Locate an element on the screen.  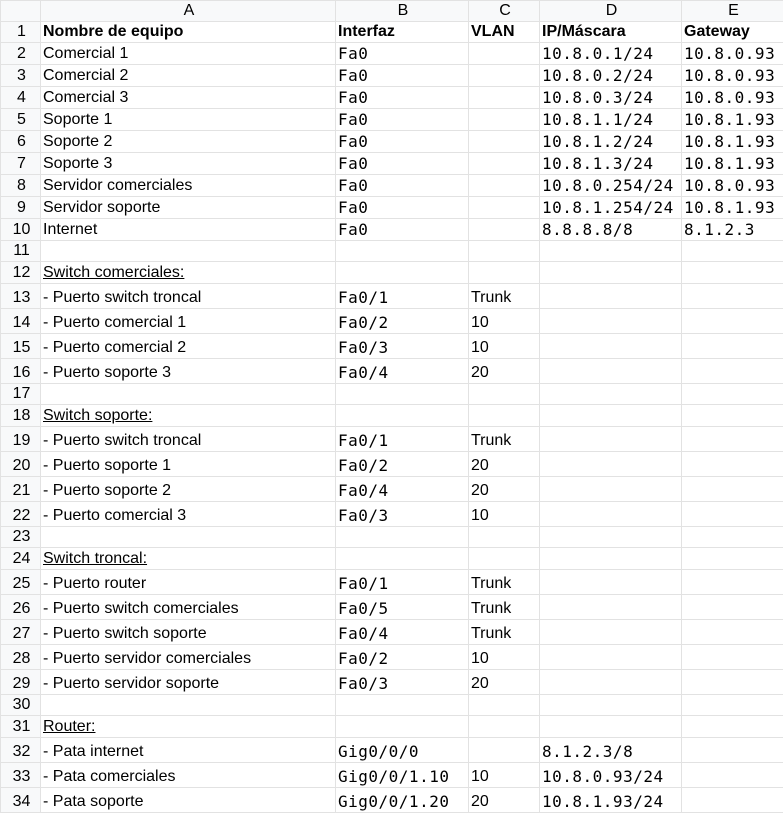
row-header: 14 is located at coordinates (20, 321).